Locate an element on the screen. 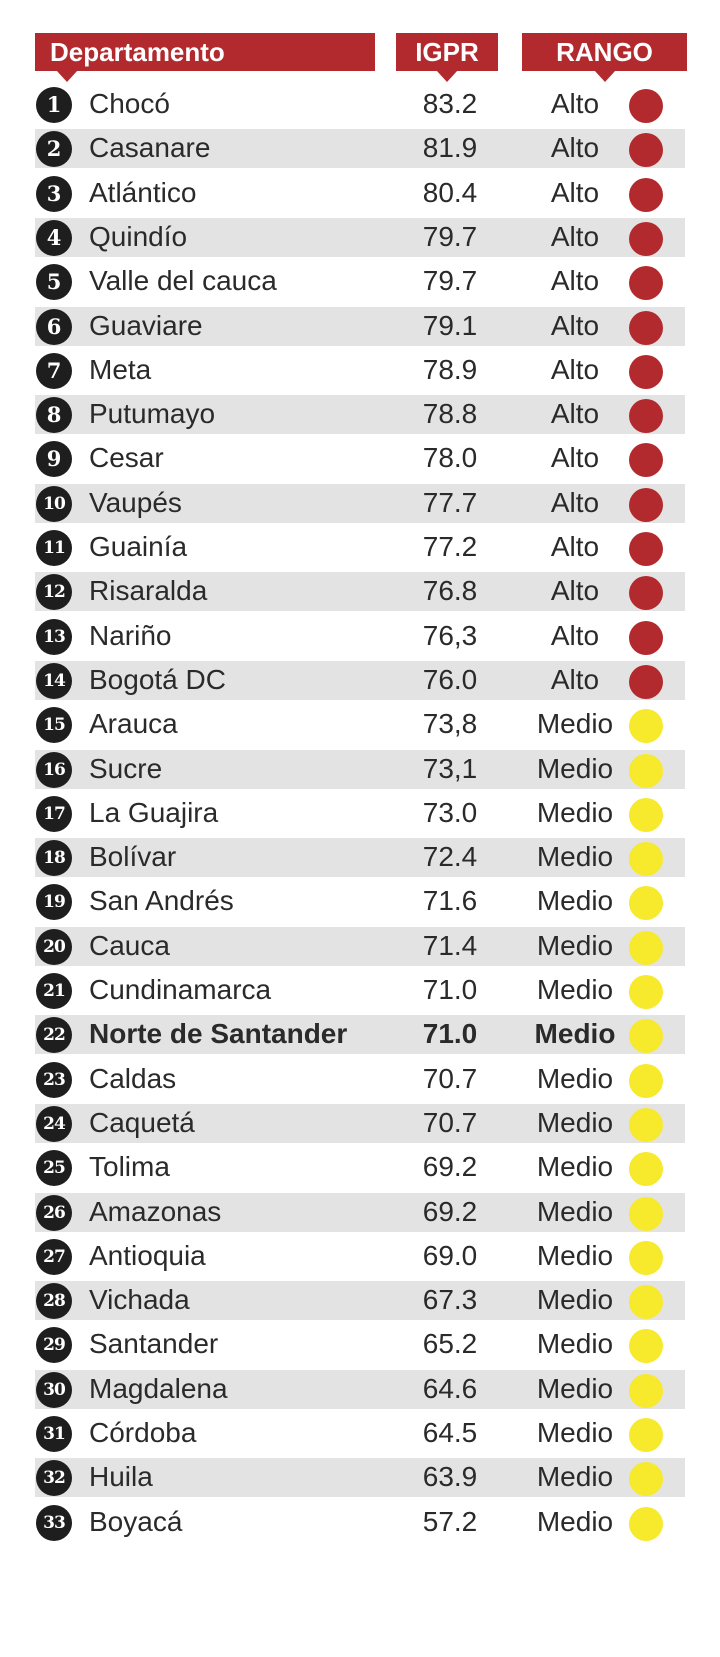 The width and height of the screenshot is (720, 1657). igpr-value: 77.7 is located at coordinates (450, 502).